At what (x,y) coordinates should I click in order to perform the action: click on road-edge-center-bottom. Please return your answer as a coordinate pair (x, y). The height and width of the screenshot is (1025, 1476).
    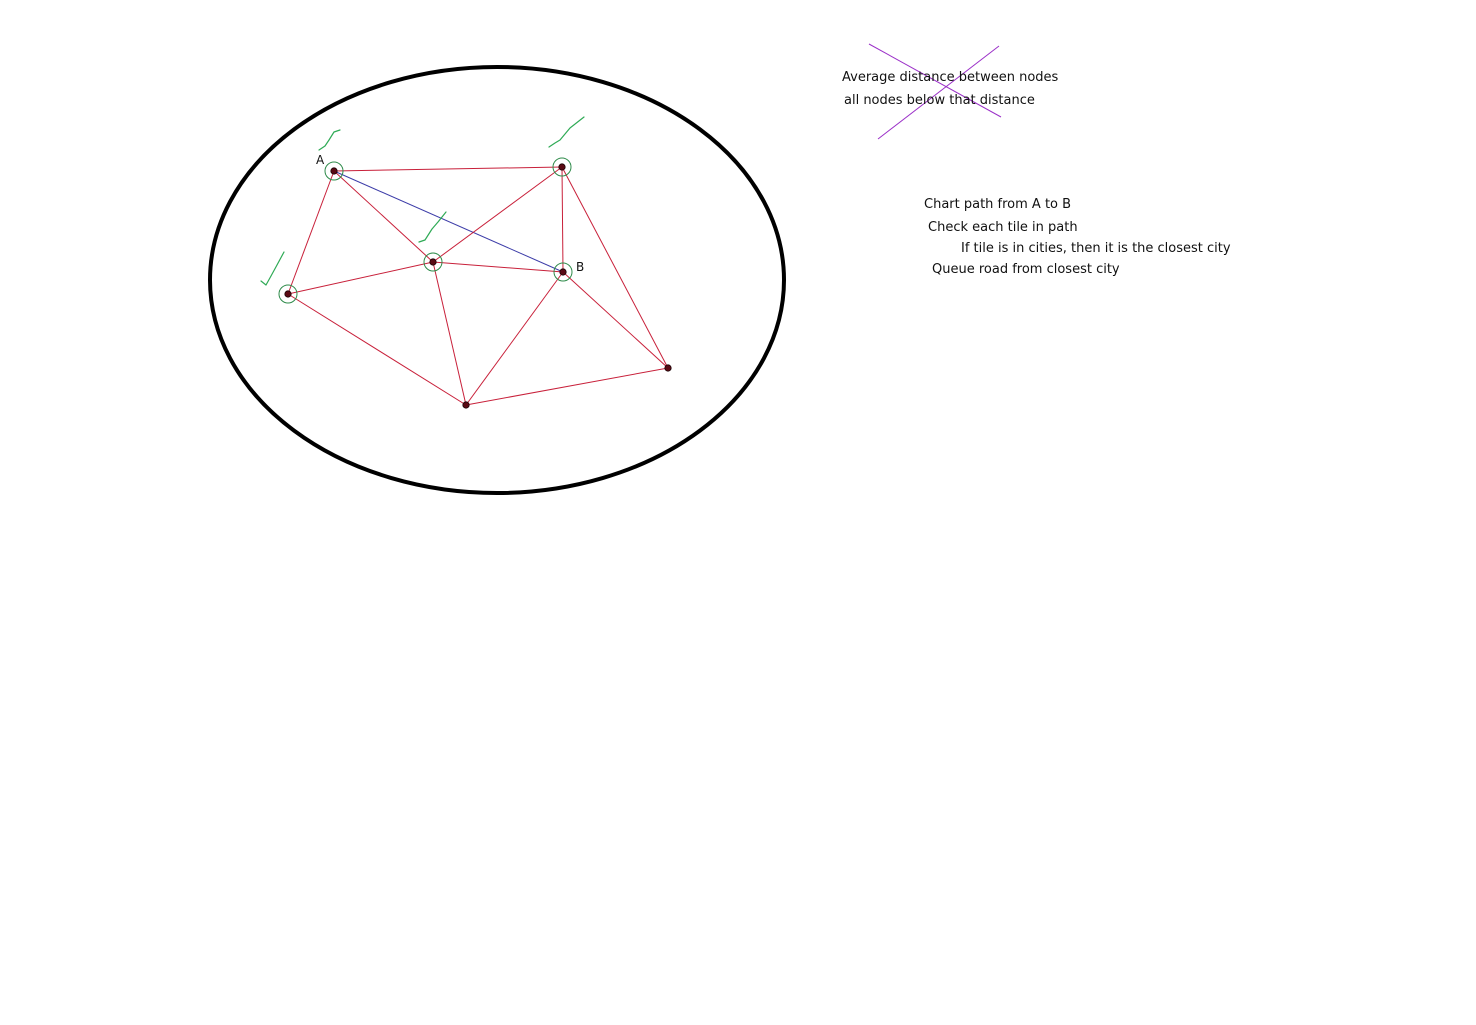
    Looking at the image, I should click on (449, 333).